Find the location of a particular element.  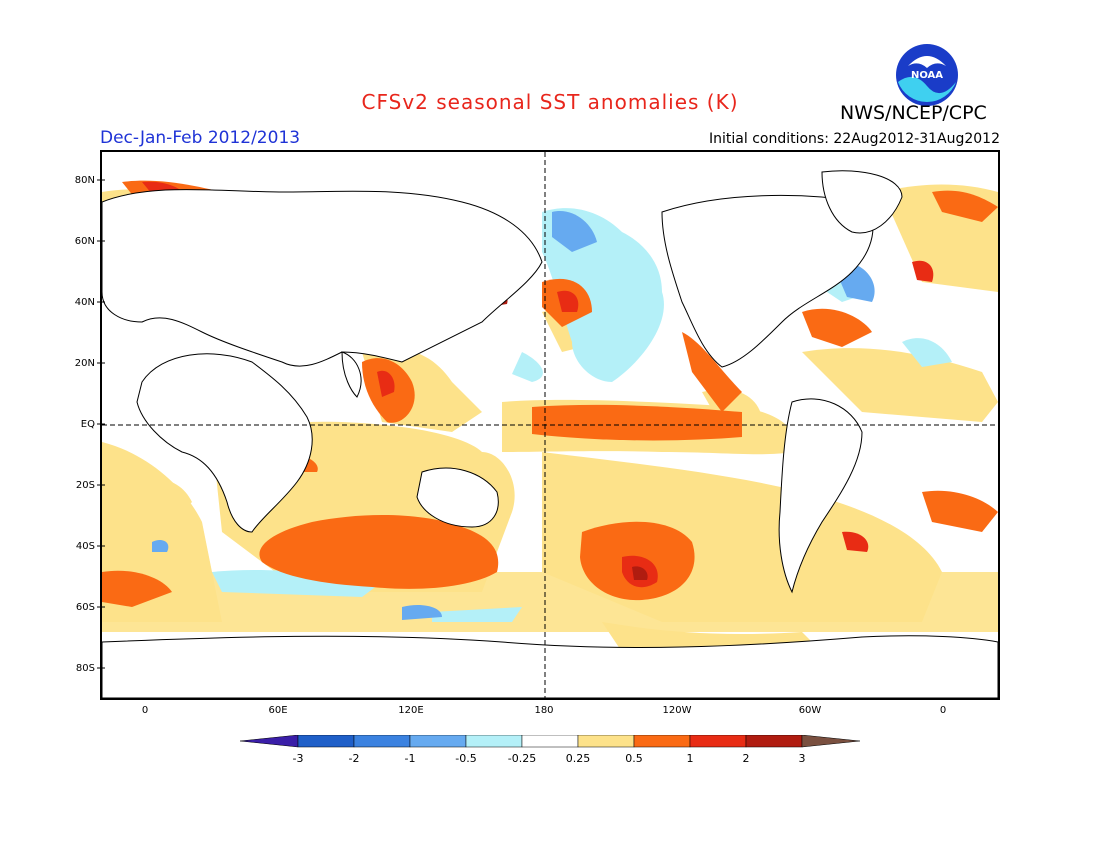

colorbar-label-neg3: -3 is located at coordinates (298, 758).